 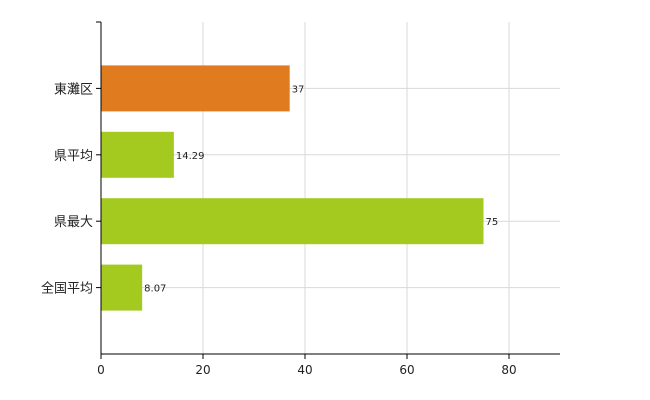 What do you see at coordinates (304, 370) in the screenshot?
I see `x-tick-label: 40` at bounding box center [304, 370].